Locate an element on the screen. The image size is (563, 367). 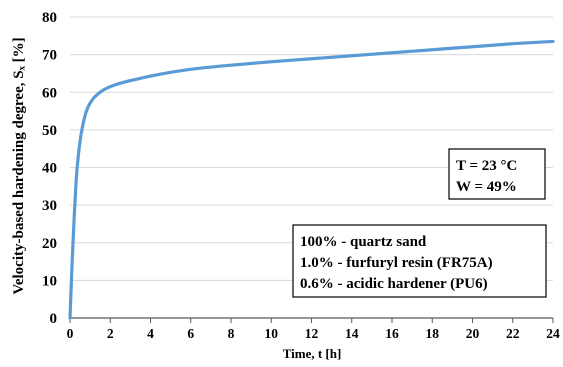
axes is located at coordinates (311, 320).